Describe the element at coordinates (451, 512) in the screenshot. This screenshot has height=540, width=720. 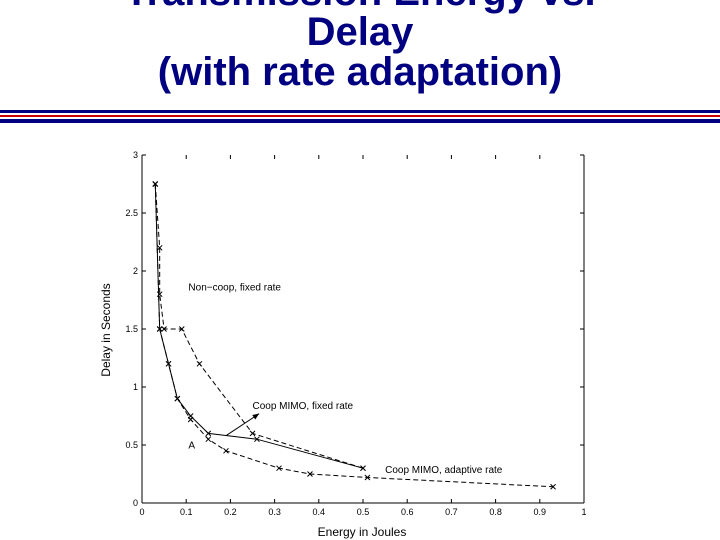
I see `x-tick-label: 0.7` at that location.